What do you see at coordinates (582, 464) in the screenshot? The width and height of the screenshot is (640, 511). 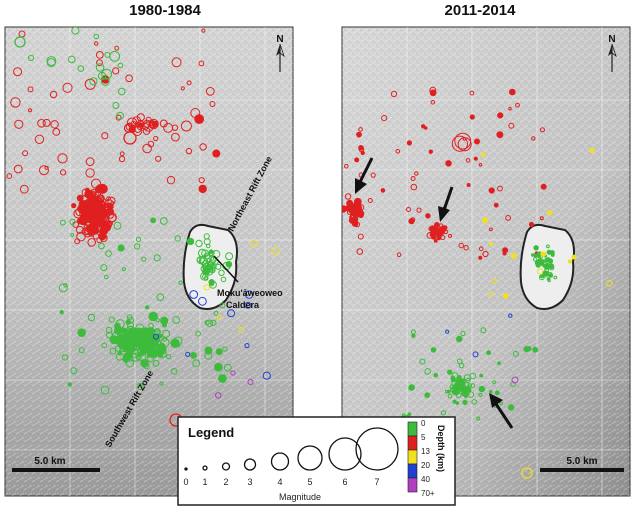 I see `scale-bar: 5.0 km` at bounding box center [582, 464].